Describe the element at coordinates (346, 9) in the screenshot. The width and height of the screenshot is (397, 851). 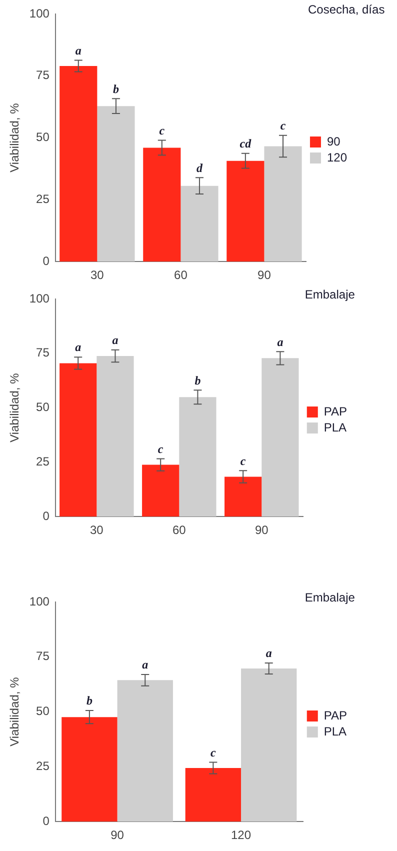
I see `legend-title: Cosecha, días` at that location.